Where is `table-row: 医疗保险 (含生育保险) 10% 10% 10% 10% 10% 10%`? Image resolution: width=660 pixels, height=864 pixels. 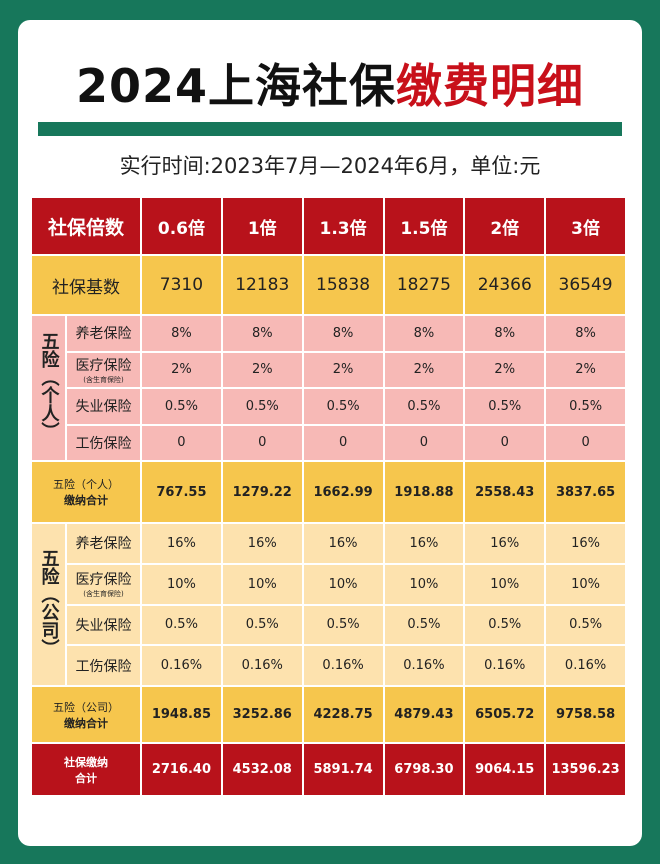
table-row: 医疗保险 (含生育保险) 10% 10% 10% 10% 10% 10% is located at coordinates (329, 584).